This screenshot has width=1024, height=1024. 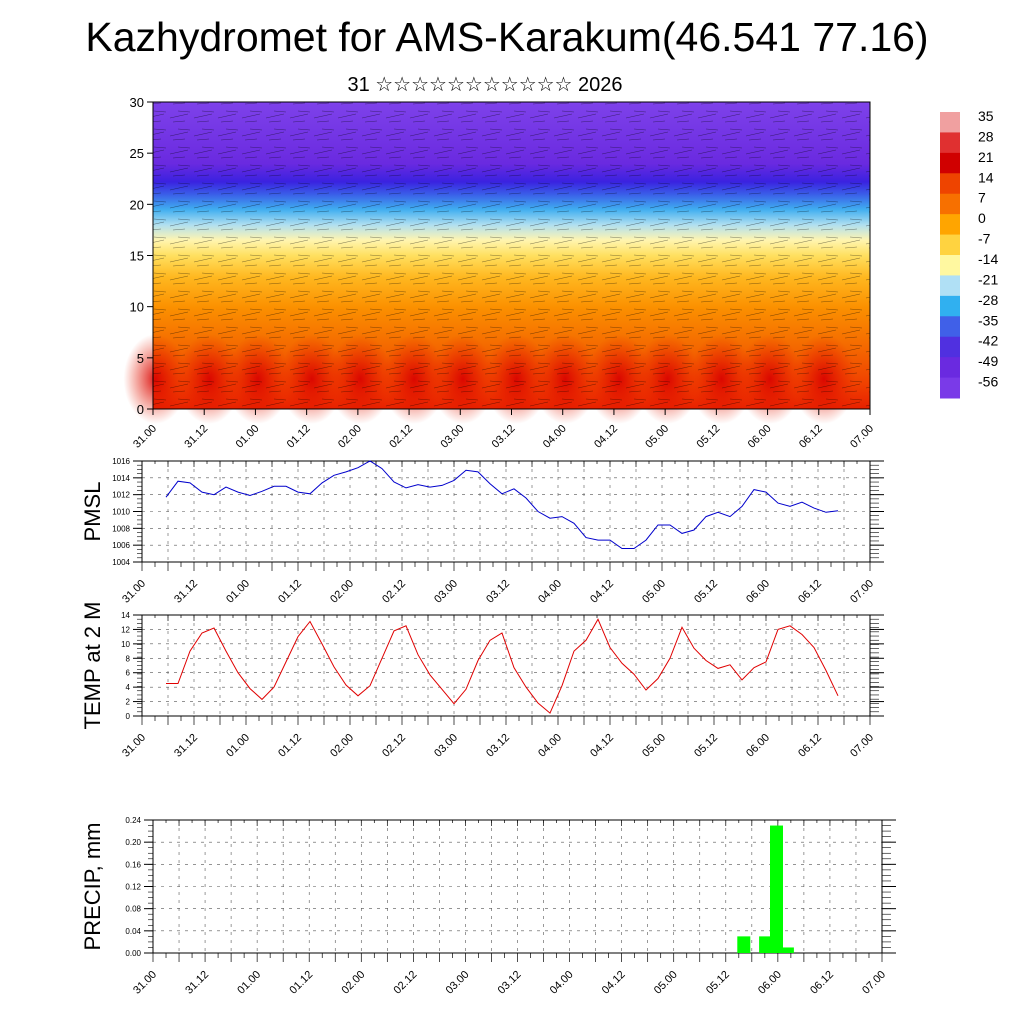 I want to click on y-tick-label: 1014, so click(x=121, y=478).